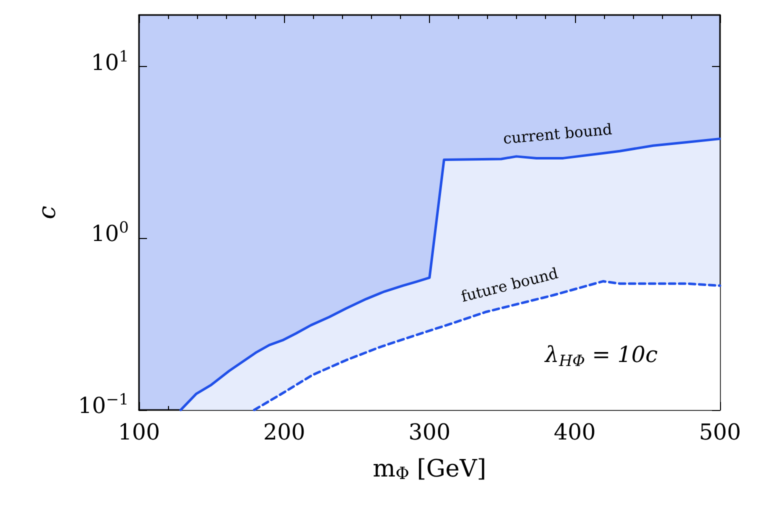 The width and height of the screenshot is (760, 522). Describe the element at coordinates (429, 433) in the screenshot. I see `x-tick-label: 300` at that location.